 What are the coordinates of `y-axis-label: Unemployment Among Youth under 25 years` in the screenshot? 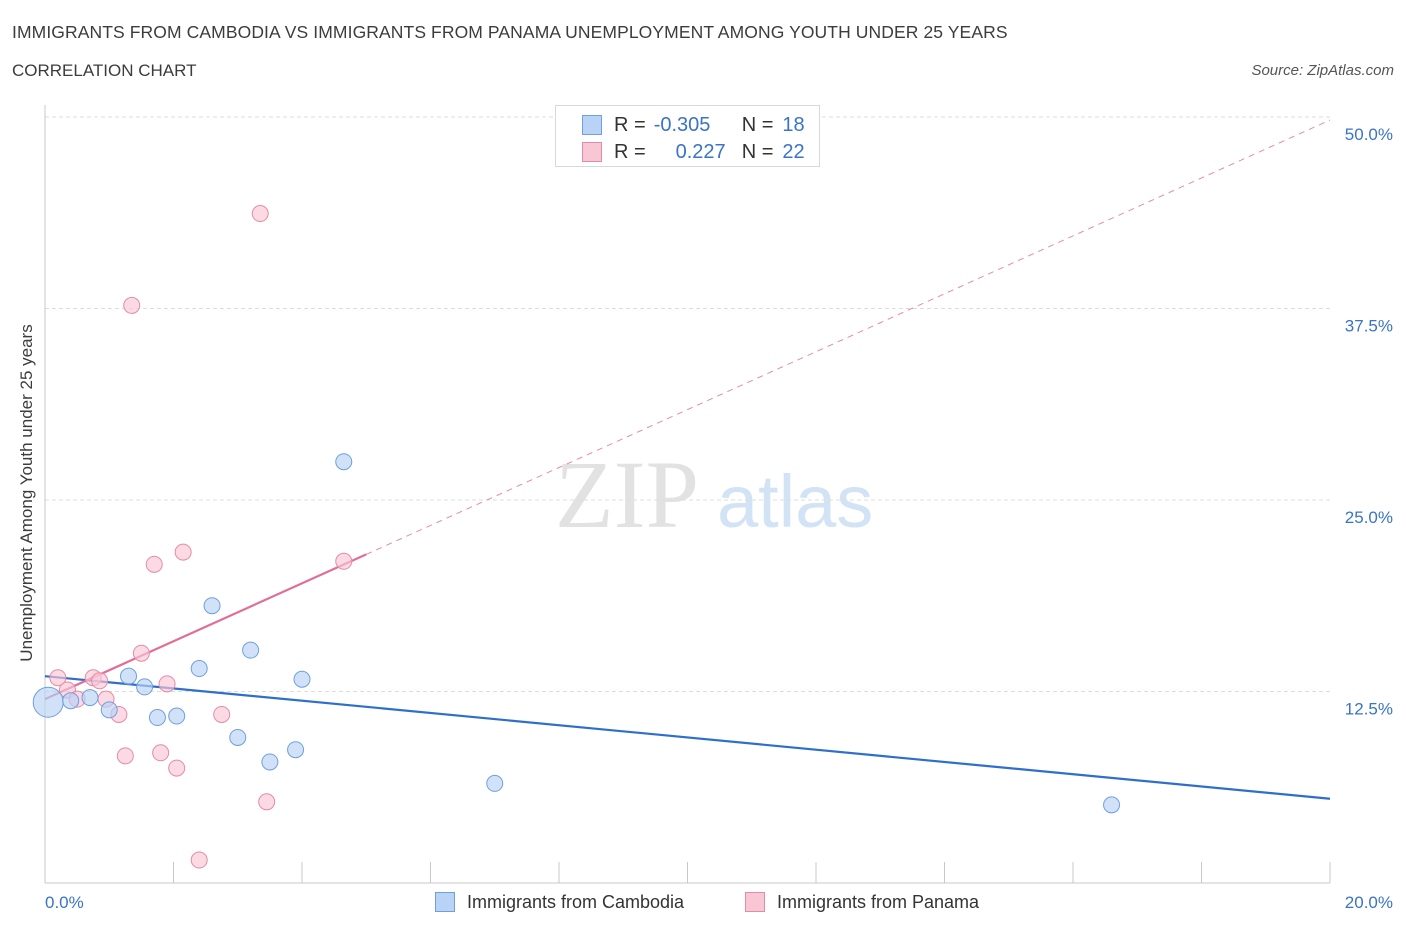 It's located at (26, 493).